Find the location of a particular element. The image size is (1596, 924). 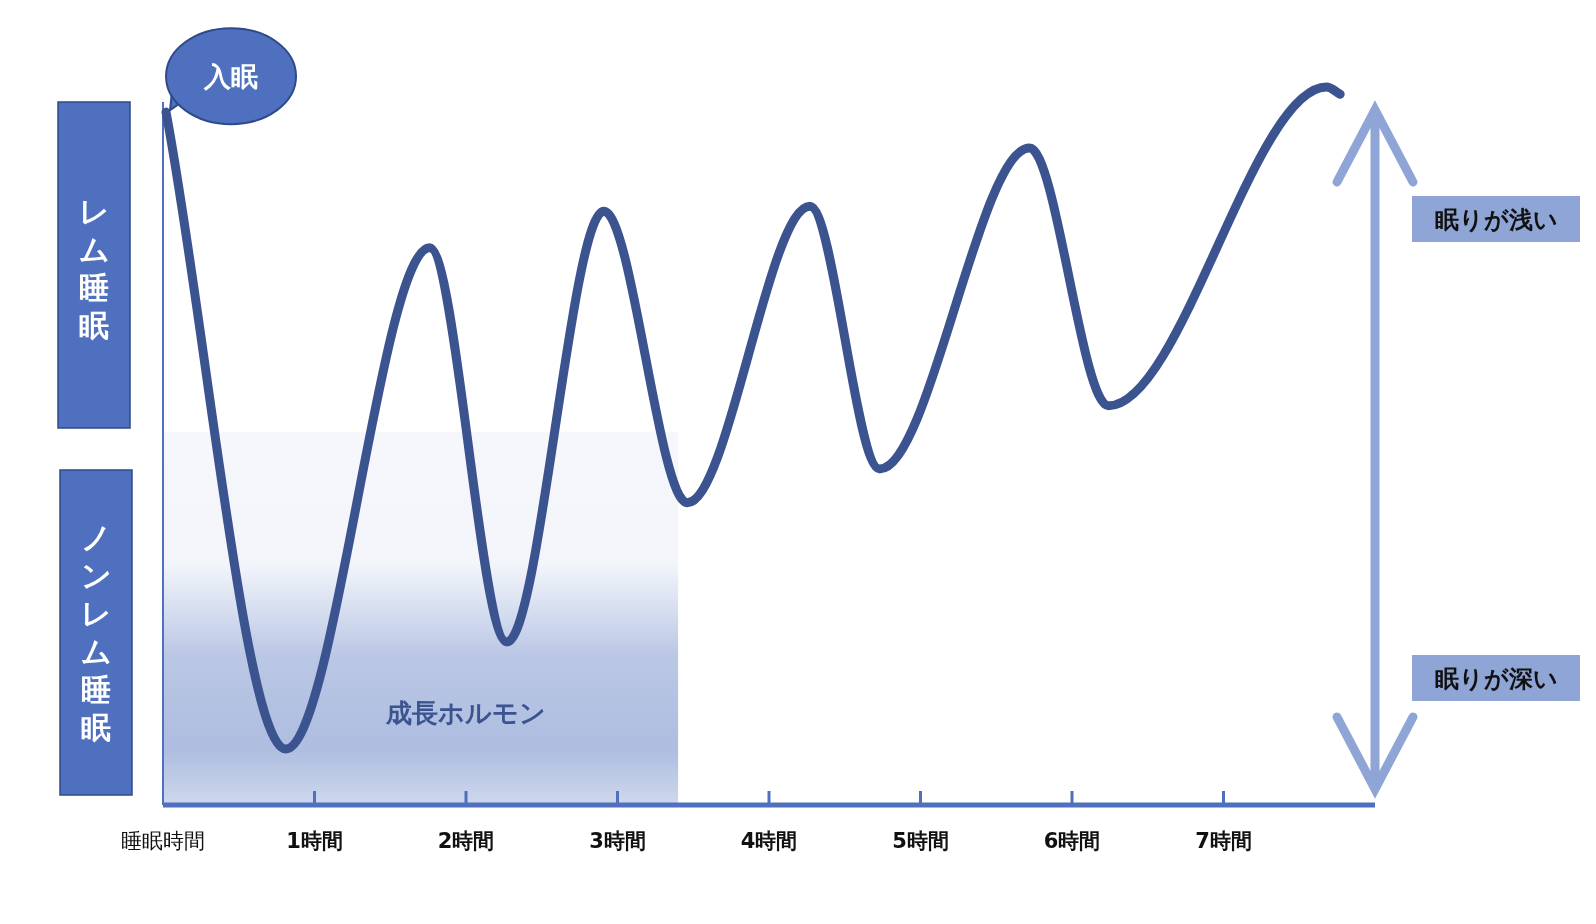

depth-label: 眠りが深い is located at coordinates (1496, 678).